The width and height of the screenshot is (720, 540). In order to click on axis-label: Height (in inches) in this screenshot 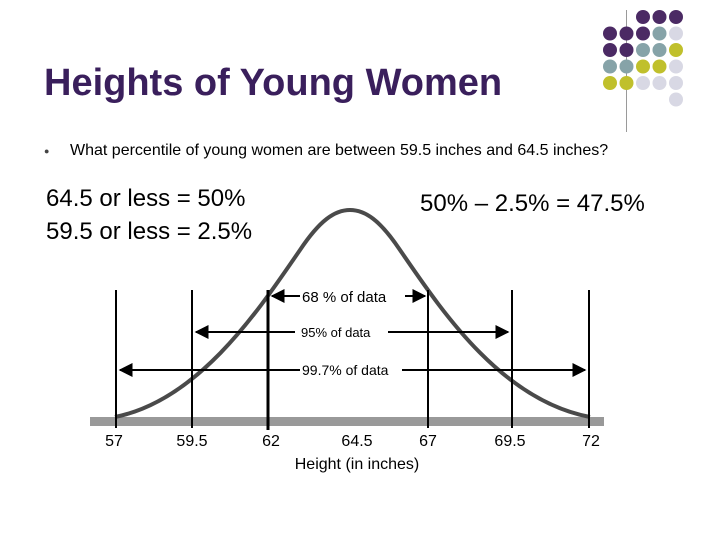, I will do `click(357, 464)`.